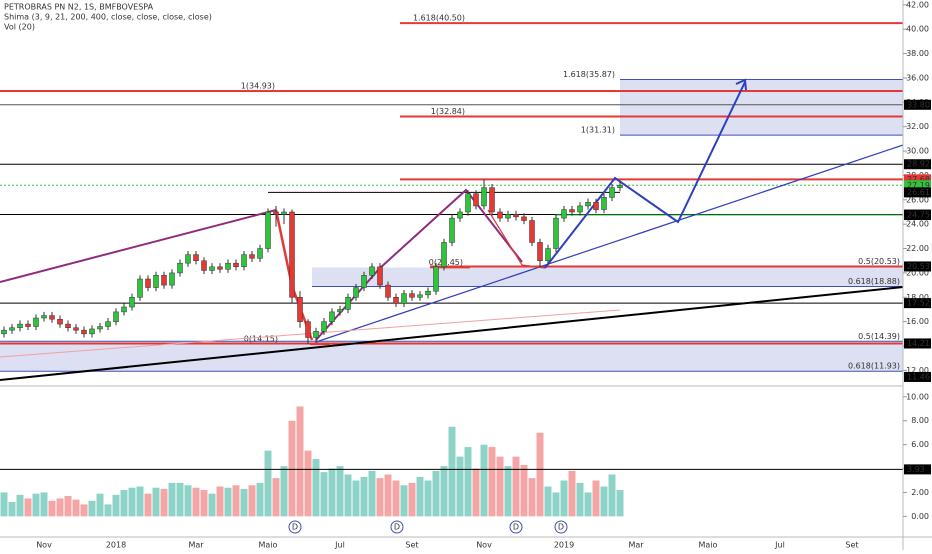 This screenshot has width=932, height=554. I want to click on x-tick-label: 2018, so click(116, 545).